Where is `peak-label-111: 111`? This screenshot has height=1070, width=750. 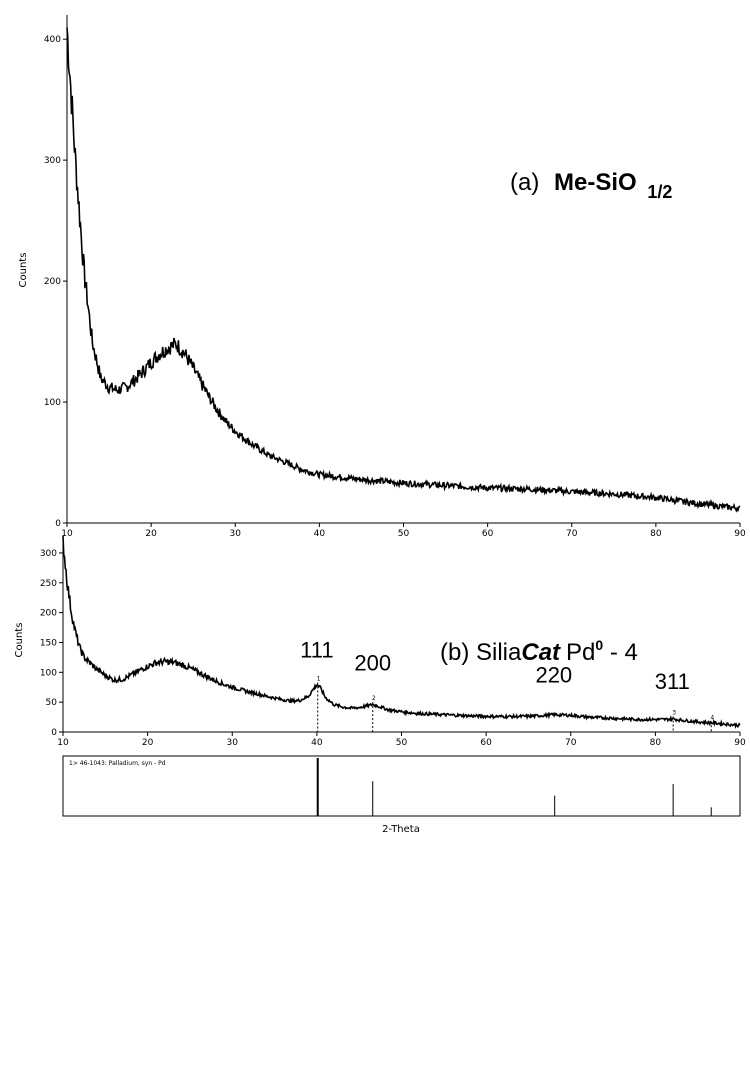 peak-label-111: 111 is located at coordinates (316, 649).